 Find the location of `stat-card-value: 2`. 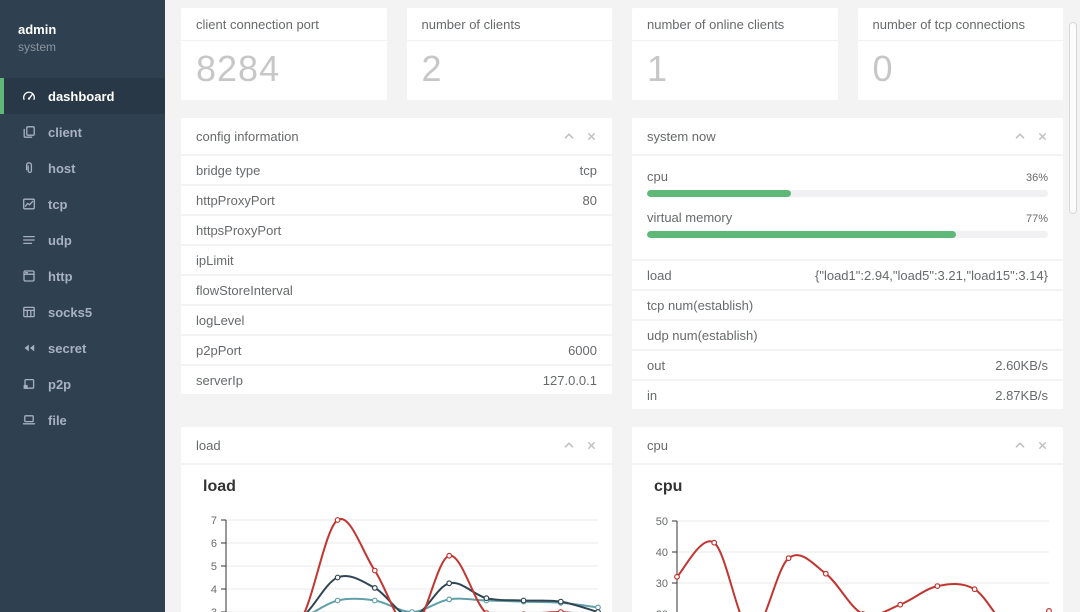

stat-card-value: 2 is located at coordinates (432, 68).